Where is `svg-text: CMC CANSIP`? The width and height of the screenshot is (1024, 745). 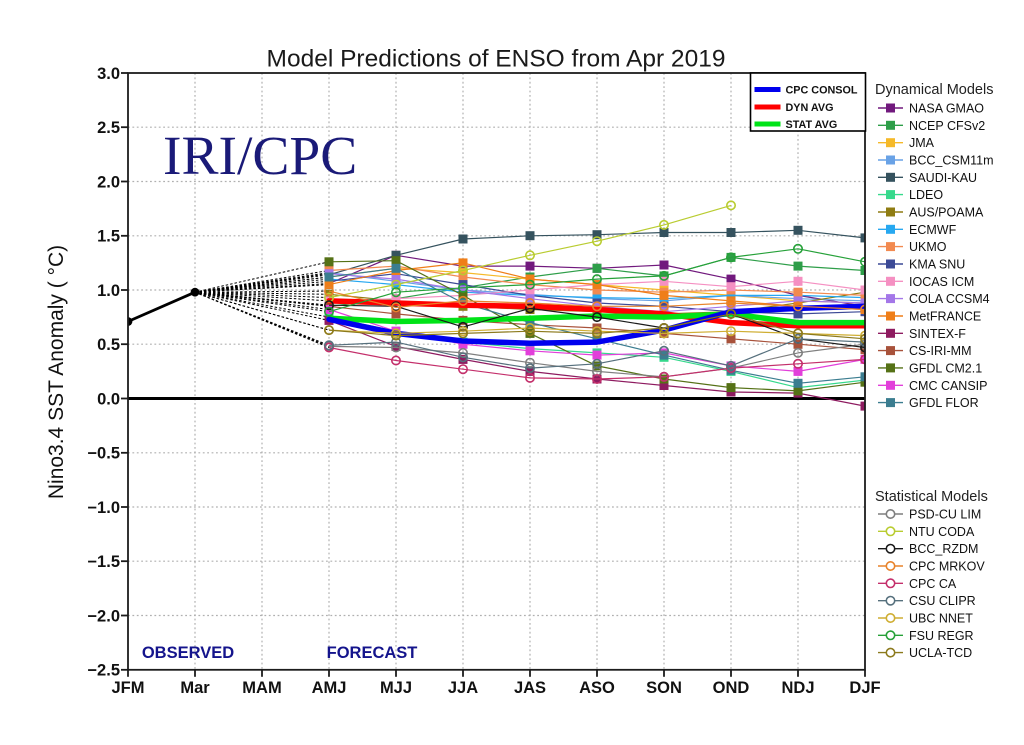 svg-text: CMC CANSIP is located at coordinates (948, 386).